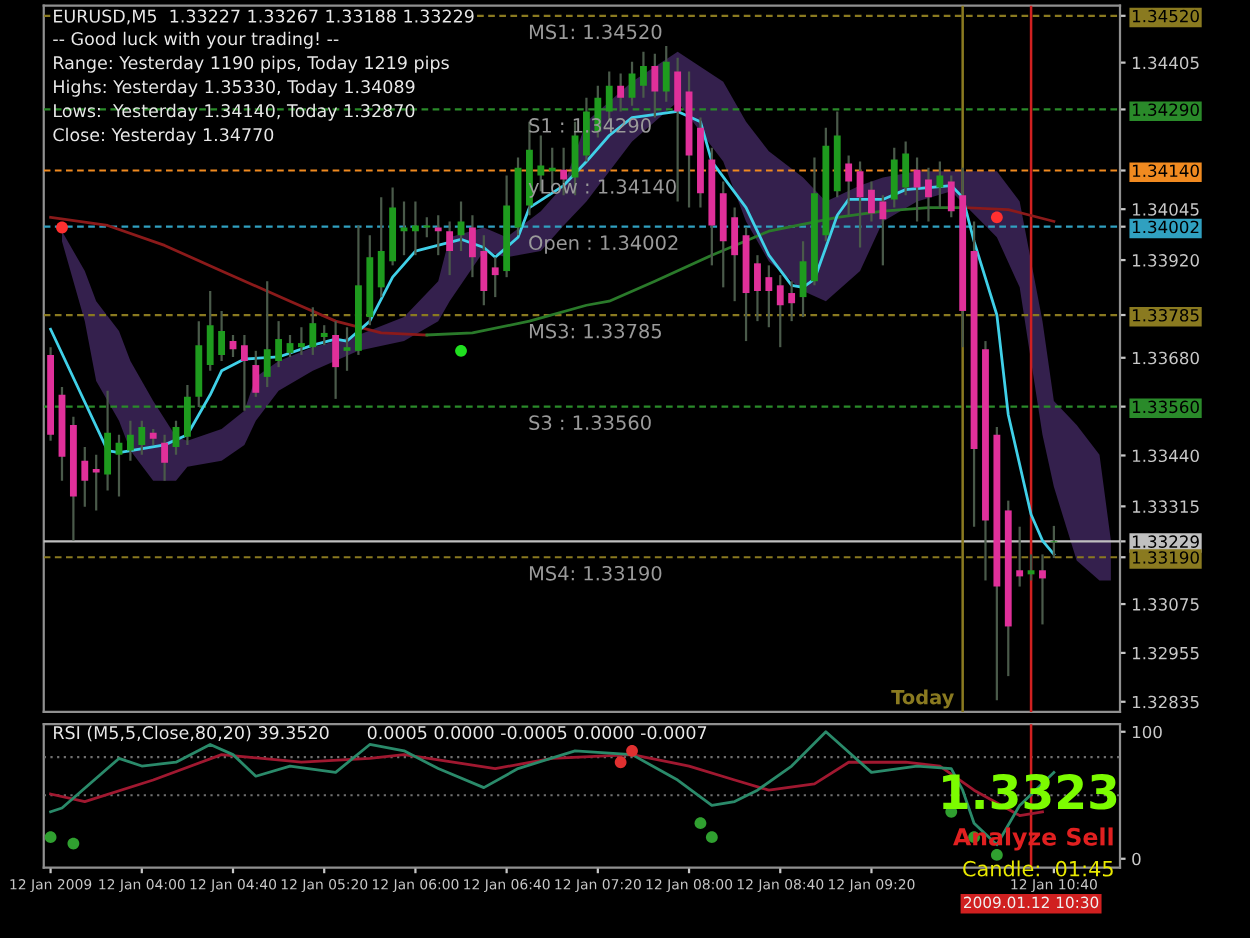 Image resolution: width=1250 pixels, height=938 pixels. What do you see at coordinates (1165, 604) in the screenshot?
I see `y-tick-label: 1.33075` at bounding box center [1165, 604].